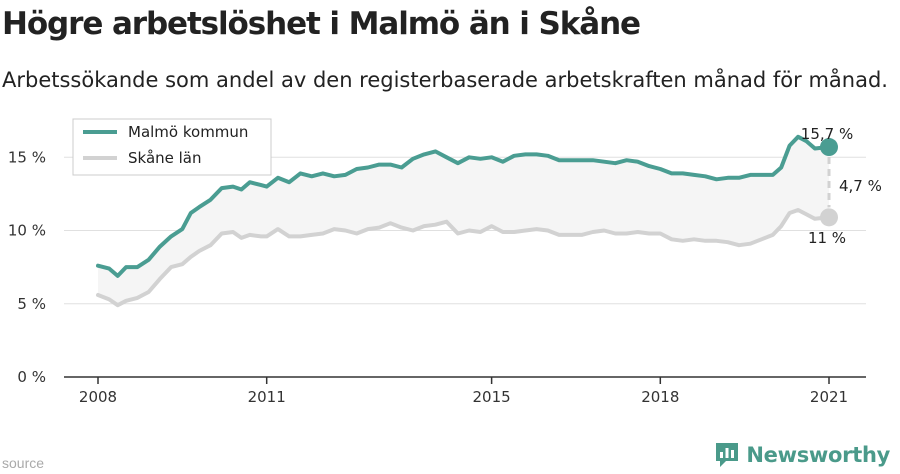 Image resolution: width=900 pixels, height=474 pixels. I want to click on page-title: Högre arbetslöshet i Malmö än i Skåne, so click(321, 24).